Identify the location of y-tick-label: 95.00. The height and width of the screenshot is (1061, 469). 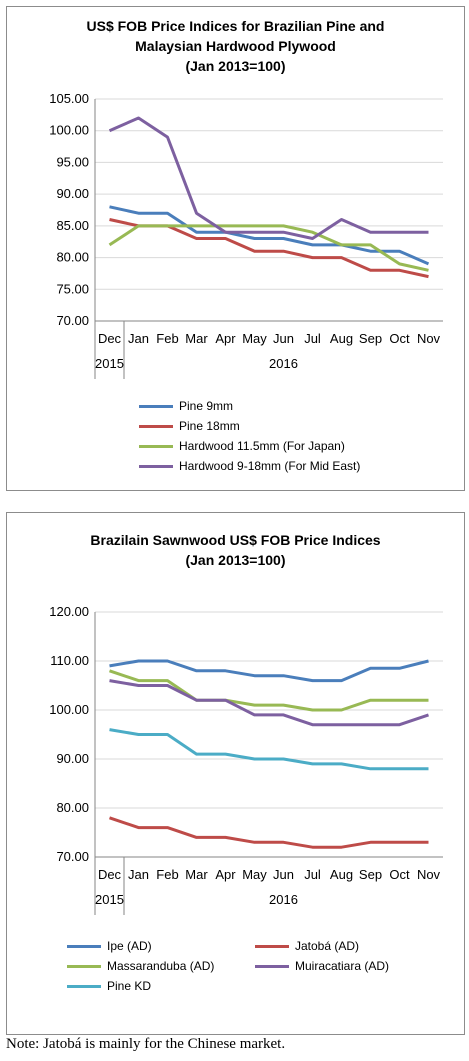
(72, 161).